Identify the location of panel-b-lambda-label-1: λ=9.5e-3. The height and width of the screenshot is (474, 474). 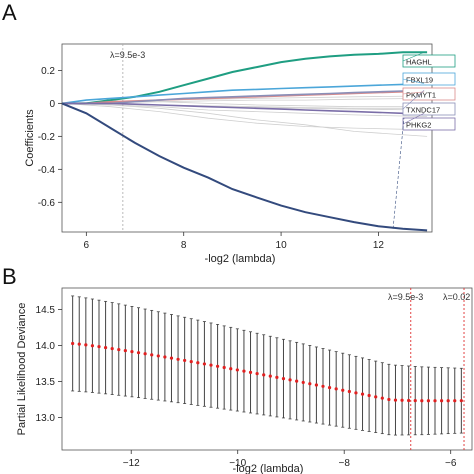
(405, 297).